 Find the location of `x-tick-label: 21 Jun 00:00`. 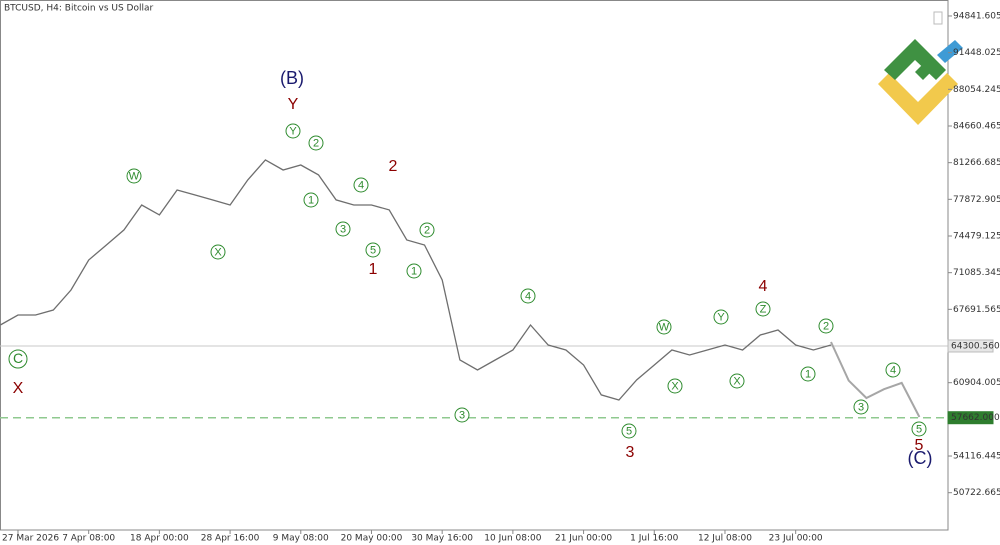

x-tick-label: 21 Jun 00:00 is located at coordinates (583, 539).